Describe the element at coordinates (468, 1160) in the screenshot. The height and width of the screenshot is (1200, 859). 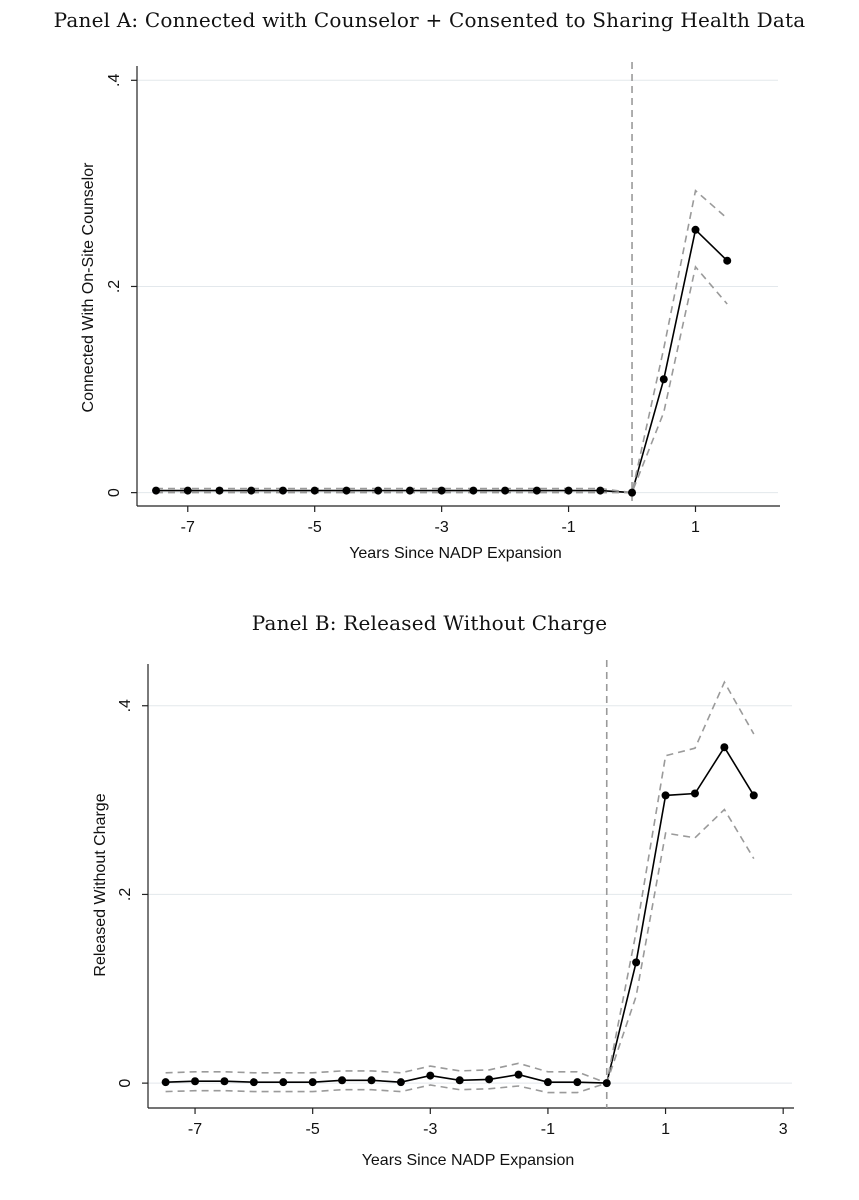
I see `panel-b-x-axis-label: Years Since NADP Expansion` at that location.